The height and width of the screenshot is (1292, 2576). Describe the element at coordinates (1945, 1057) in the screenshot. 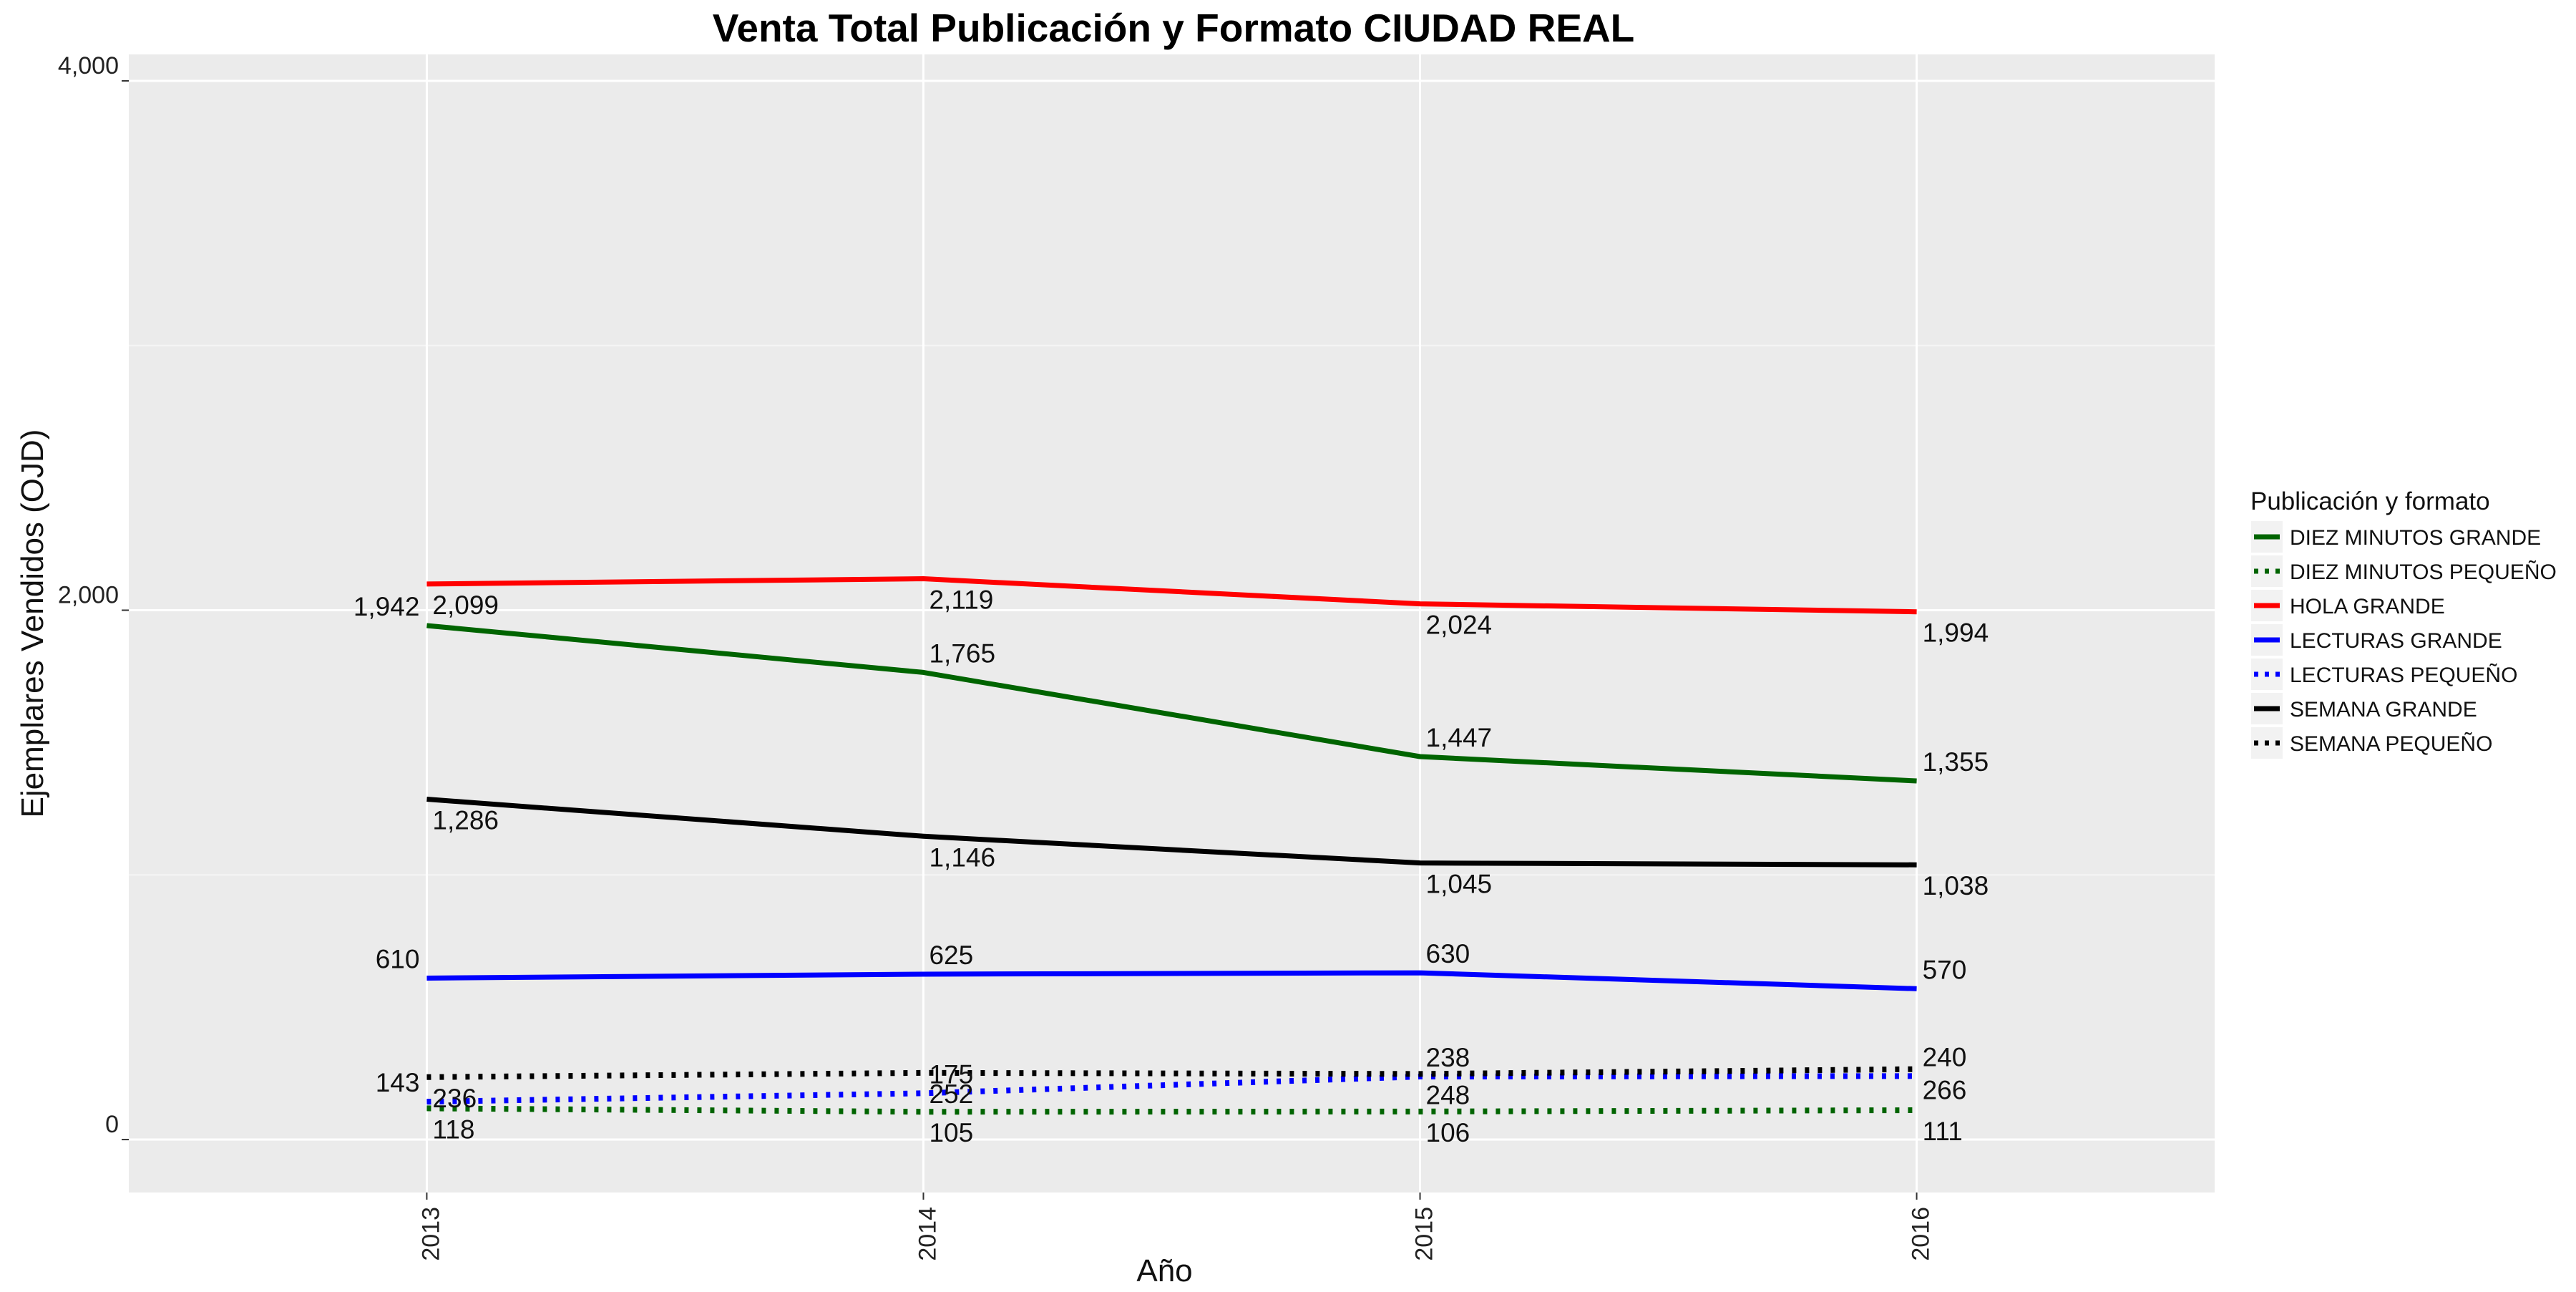

I see `data-label: 240` at that location.